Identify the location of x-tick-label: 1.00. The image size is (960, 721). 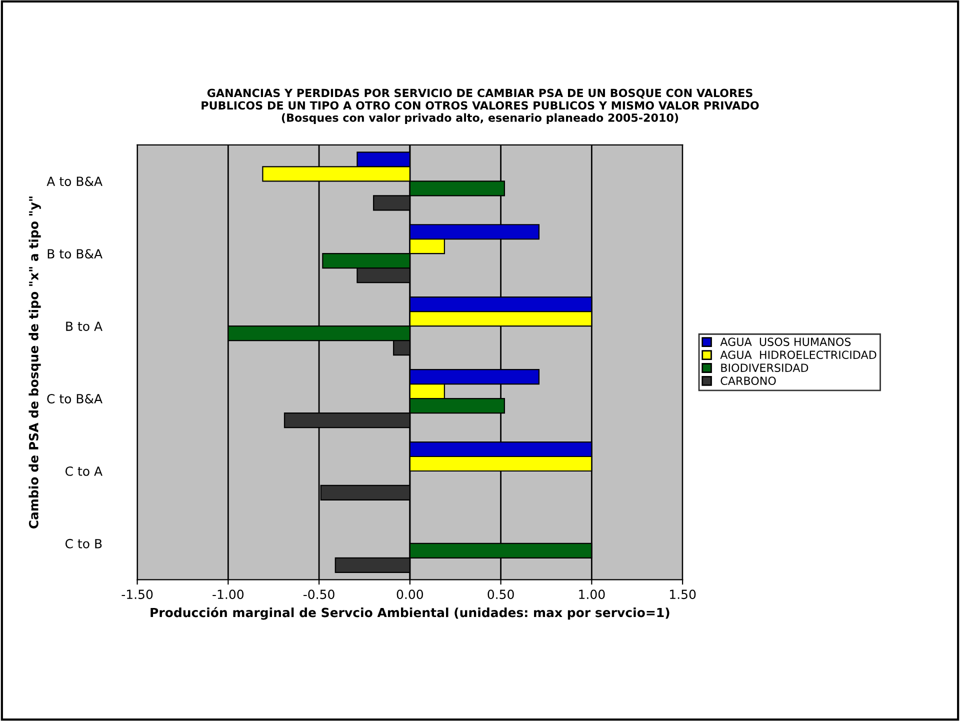
(592, 595).